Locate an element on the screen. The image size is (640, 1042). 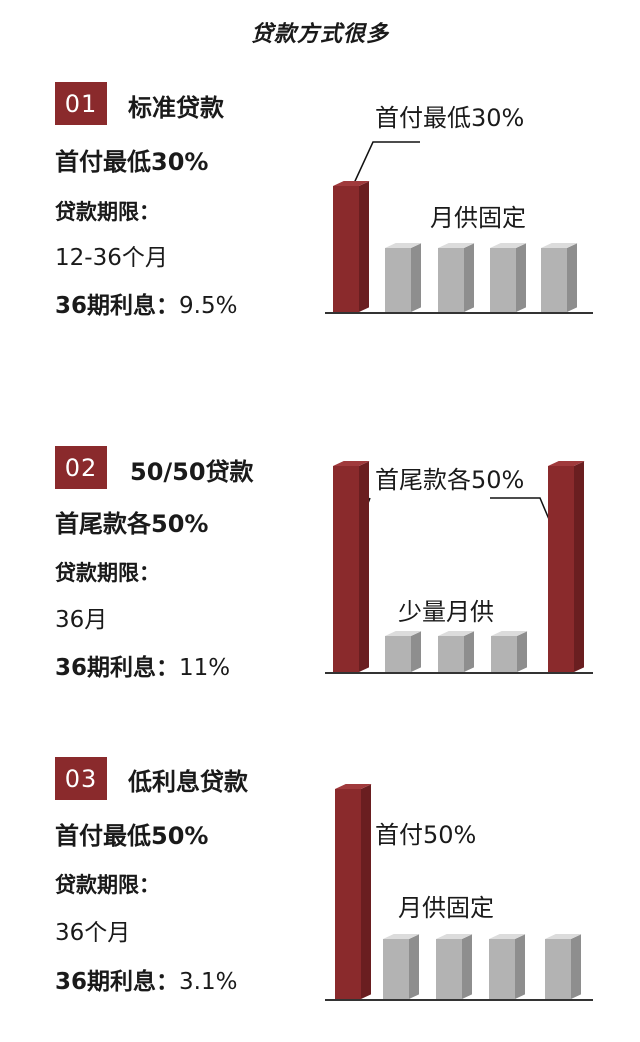
interest-rate: 36期利息：3.1% is located at coordinates (146, 982).